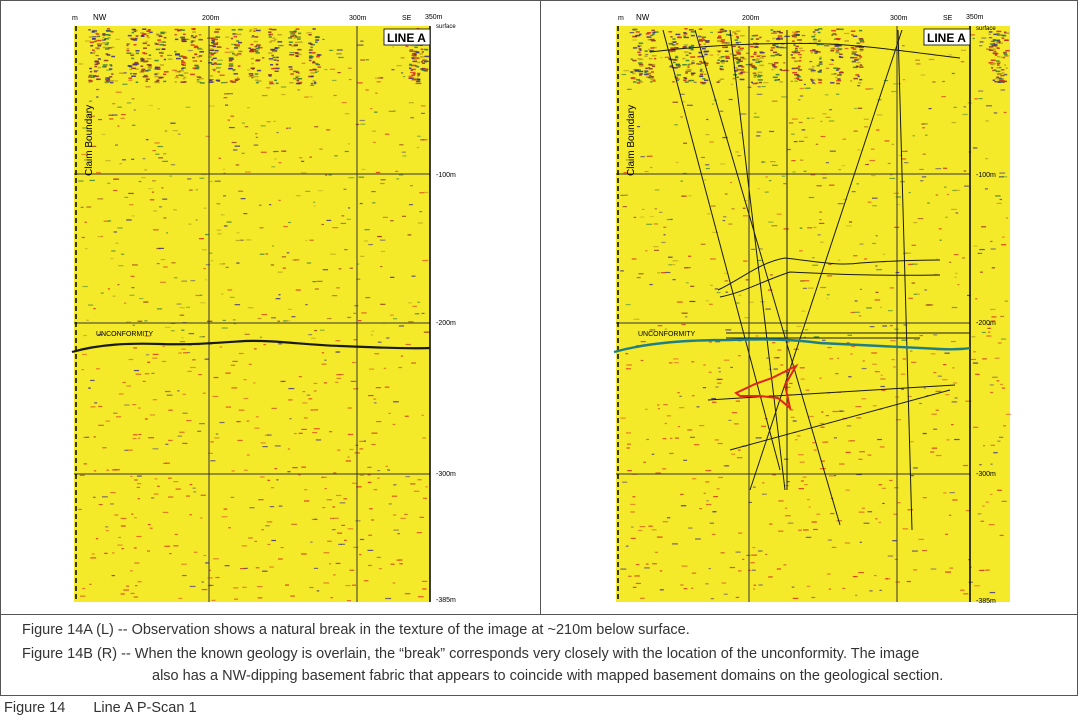  I want to click on figure-label: Figure 14 Line A P-Scan 1, so click(100, 708).